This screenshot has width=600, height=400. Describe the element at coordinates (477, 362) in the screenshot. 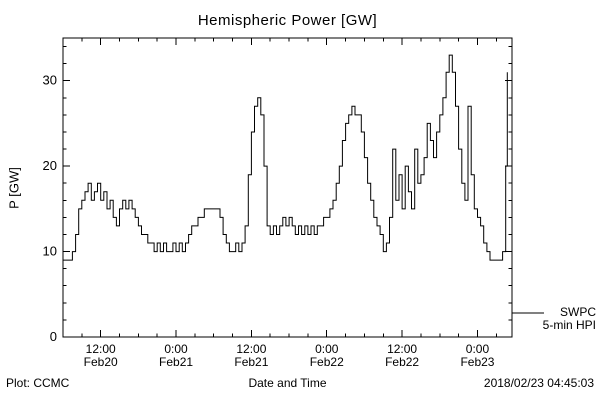

I see `x-tick-date-label: Feb23` at that location.